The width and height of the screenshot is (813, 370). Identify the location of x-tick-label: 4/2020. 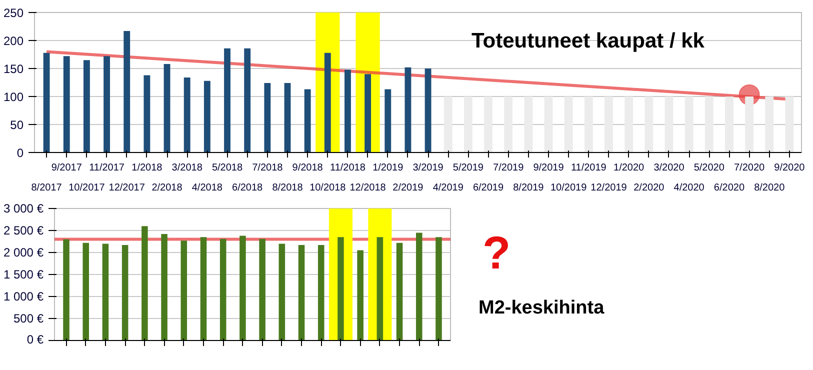
(689, 188).